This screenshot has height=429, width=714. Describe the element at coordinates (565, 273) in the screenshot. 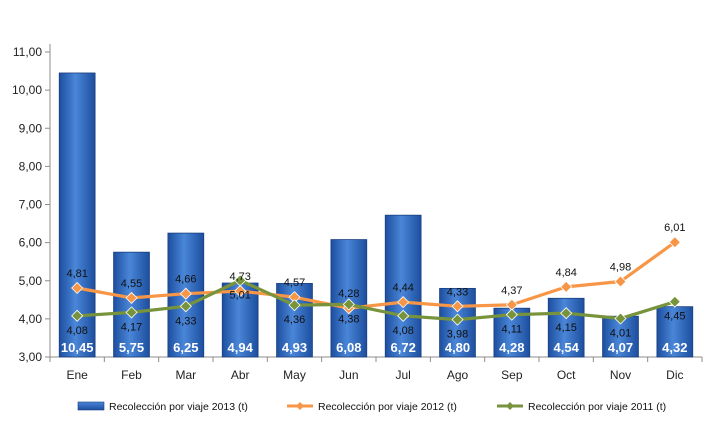

I see `series-2012-value-label: 4,84` at that location.